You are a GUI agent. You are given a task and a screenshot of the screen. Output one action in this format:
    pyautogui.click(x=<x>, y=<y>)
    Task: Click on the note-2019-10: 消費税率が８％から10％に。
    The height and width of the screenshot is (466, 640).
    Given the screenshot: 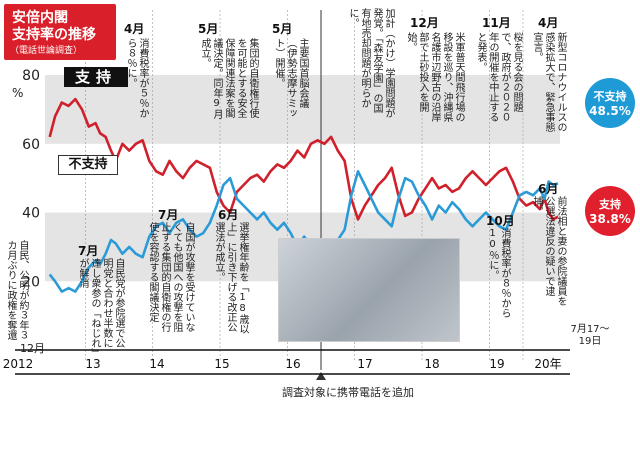 What is the action you would take?
    pyautogui.click(x=498, y=273)
    